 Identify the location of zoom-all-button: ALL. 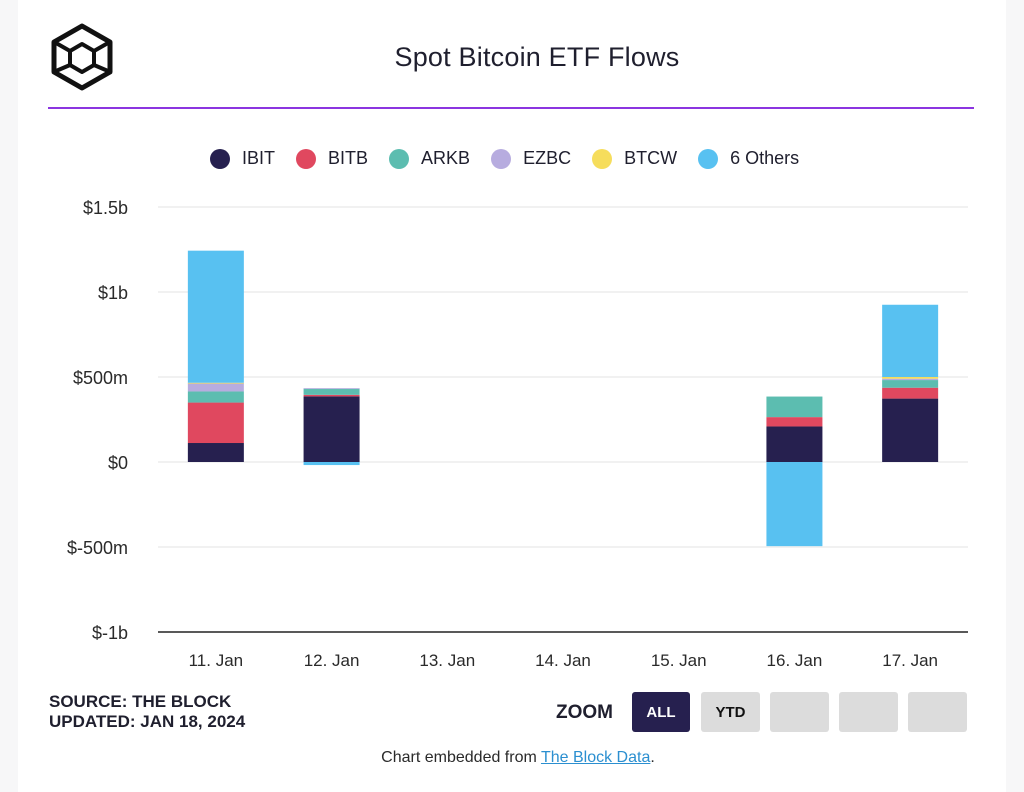
(661, 712).